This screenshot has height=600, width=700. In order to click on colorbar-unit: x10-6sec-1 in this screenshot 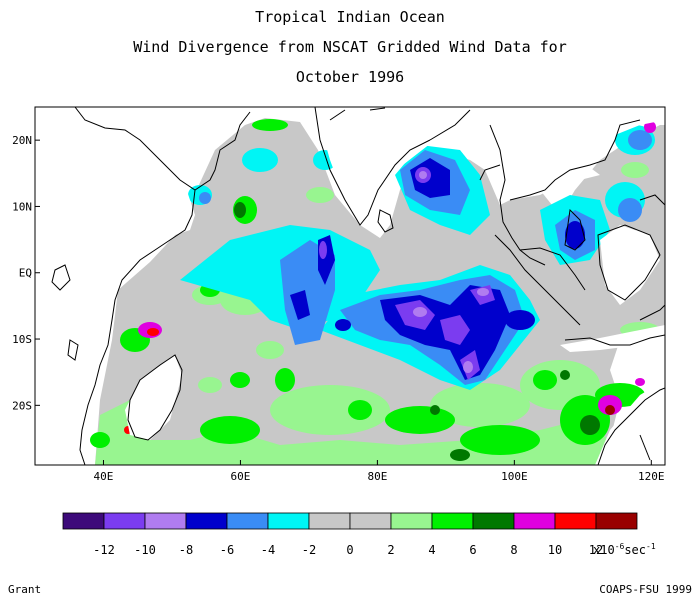, I will do `click(624, 549)`.